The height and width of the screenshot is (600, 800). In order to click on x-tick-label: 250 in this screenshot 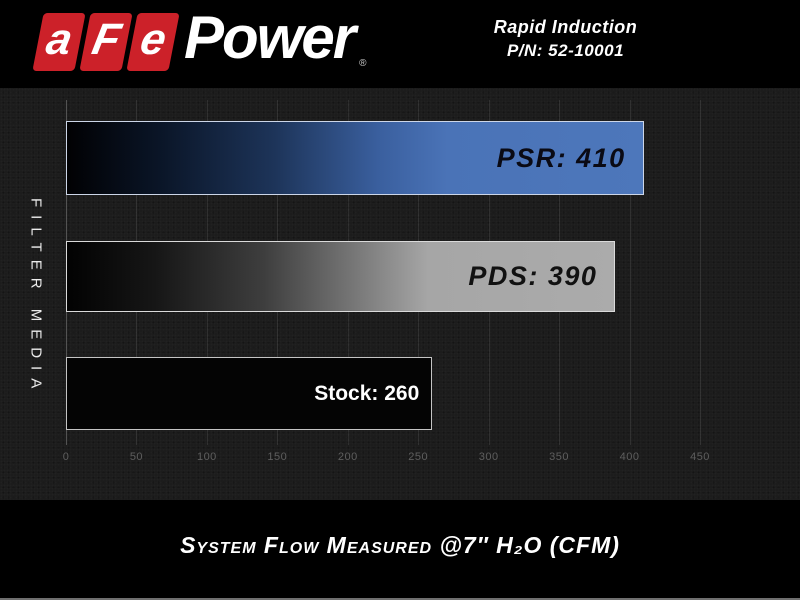, I will do `click(418, 457)`.